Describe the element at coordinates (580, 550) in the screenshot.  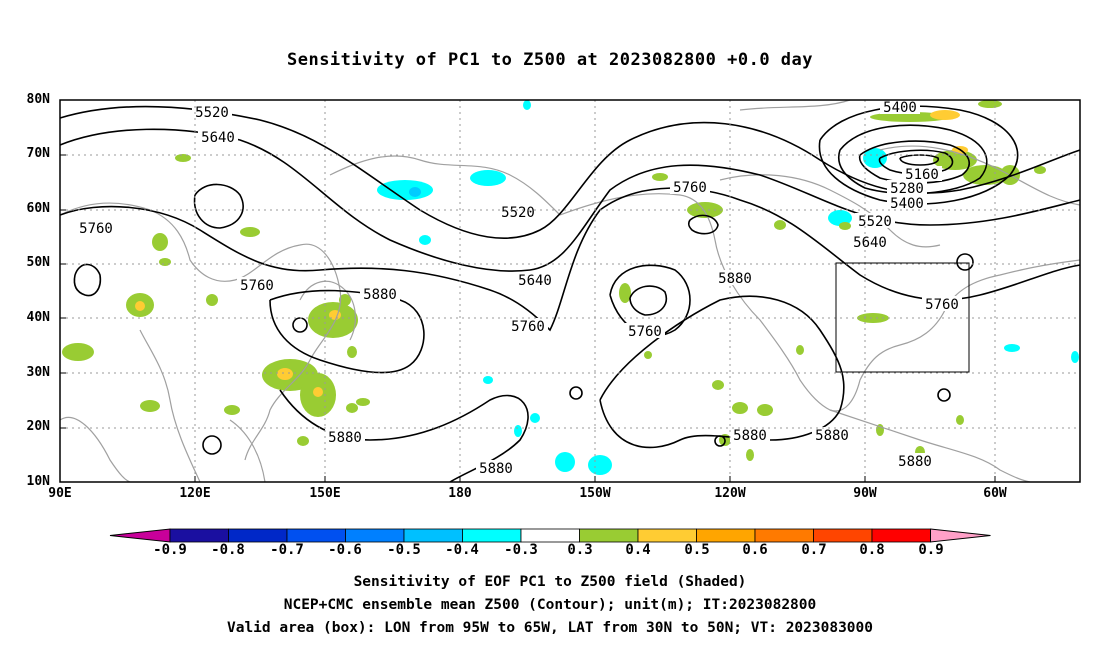
I see `cb-label: 0.3` at that location.